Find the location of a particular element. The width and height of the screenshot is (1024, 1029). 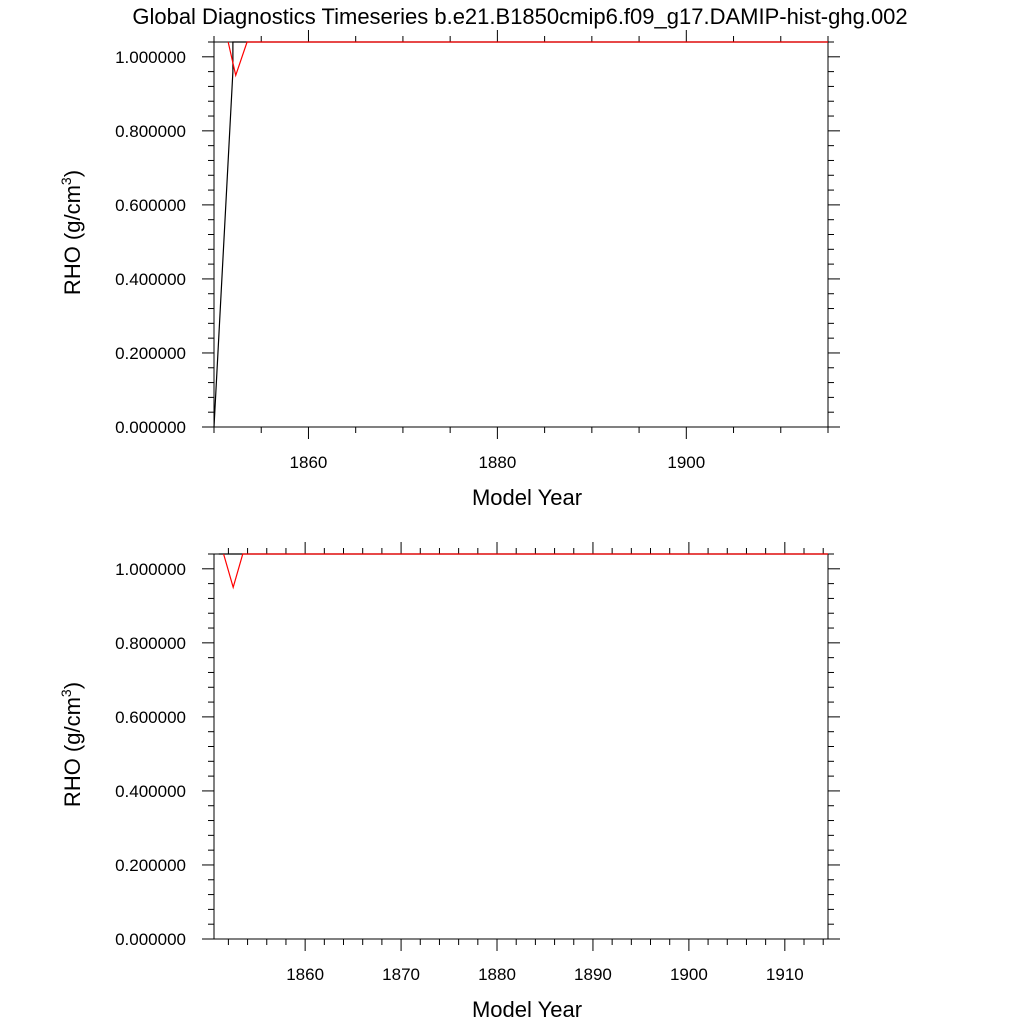

chart2-x-axis-title: Model Year is located at coordinates (527, 1009).